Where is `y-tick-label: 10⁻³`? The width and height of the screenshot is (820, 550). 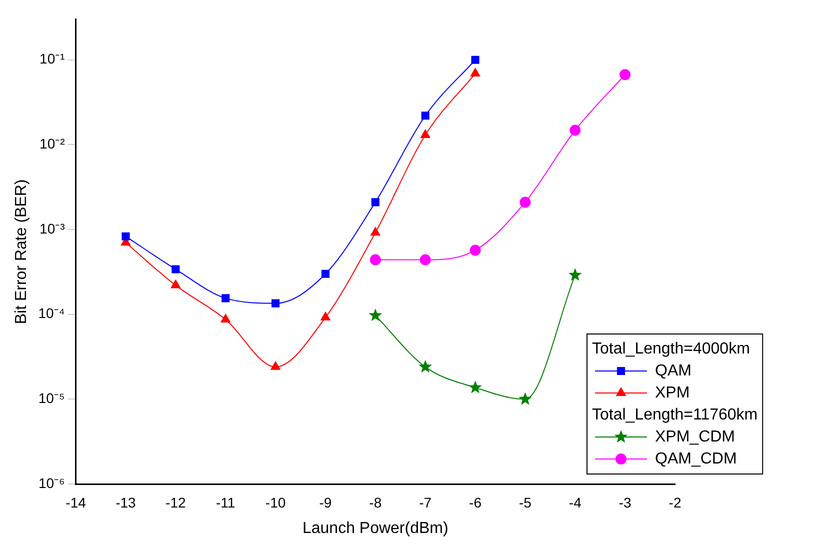 y-tick-label: 10⁻³ is located at coordinates (53, 228).